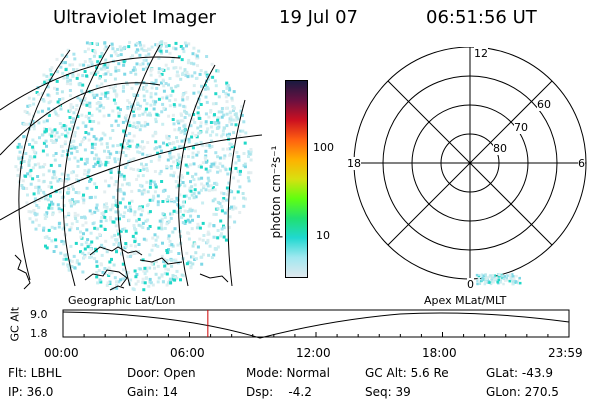 The height and width of the screenshot is (400, 600). What do you see at coordinates (296, 179) in the screenshot?
I see `colorbar` at bounding box center [296, 179].